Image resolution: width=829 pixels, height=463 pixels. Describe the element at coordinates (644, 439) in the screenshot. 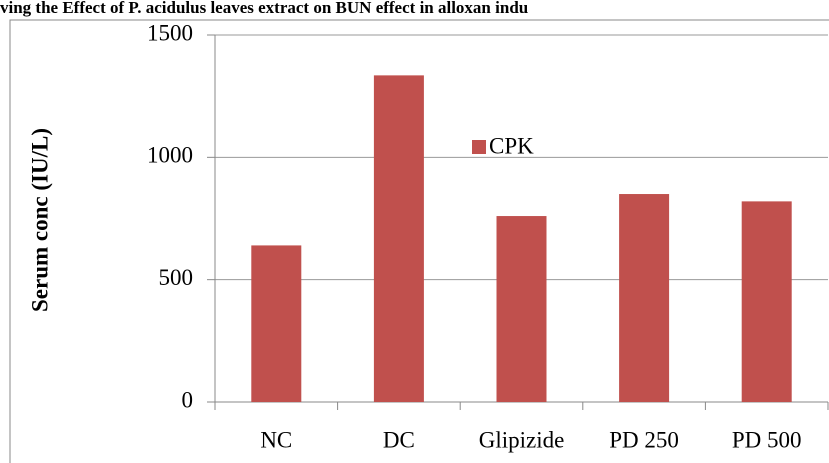

I see `x-tick-label: PD 250` at that location.